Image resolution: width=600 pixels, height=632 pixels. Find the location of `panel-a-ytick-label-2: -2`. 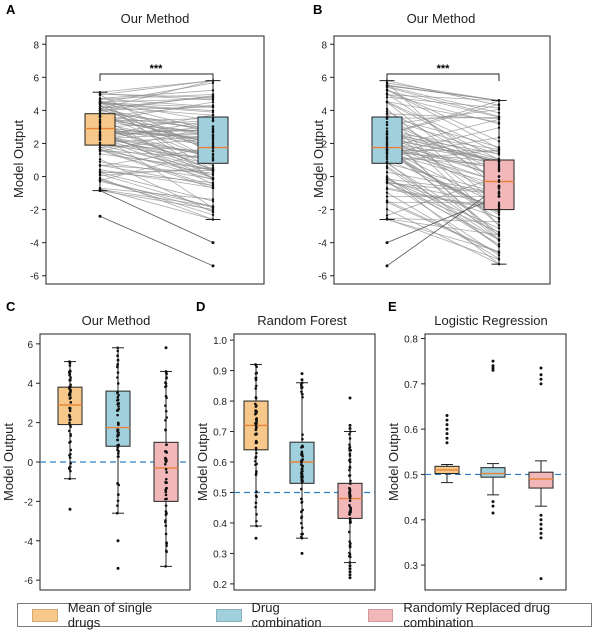

panel-a-ytick-label-2: -2 is located at coordinates (34, 211).